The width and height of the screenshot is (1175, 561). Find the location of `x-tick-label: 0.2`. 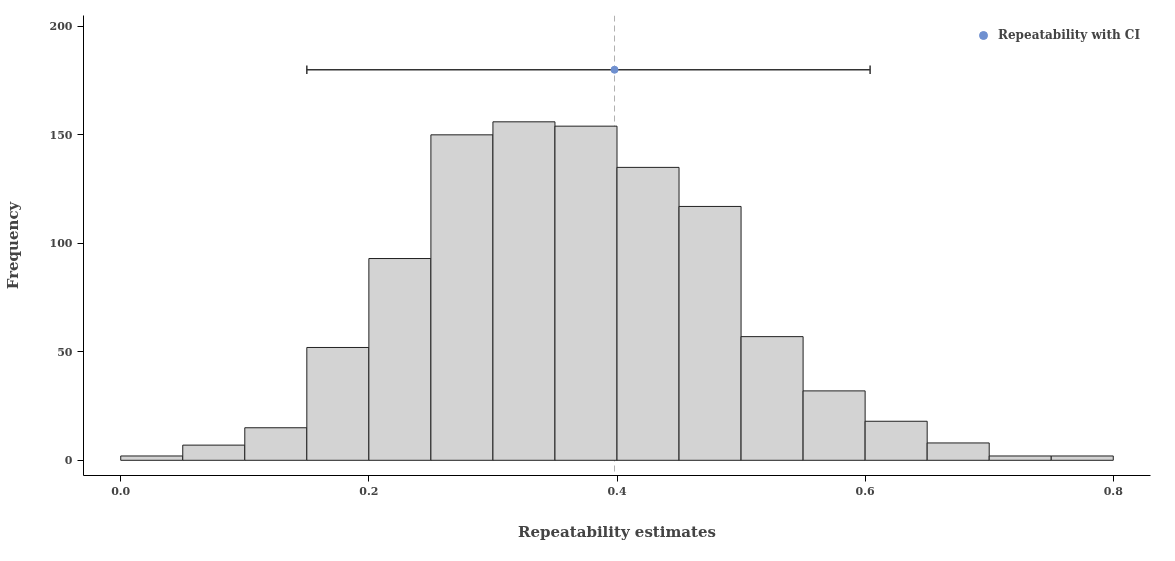

x-tick-label: 0.2 is located at coordinates (369, 491).